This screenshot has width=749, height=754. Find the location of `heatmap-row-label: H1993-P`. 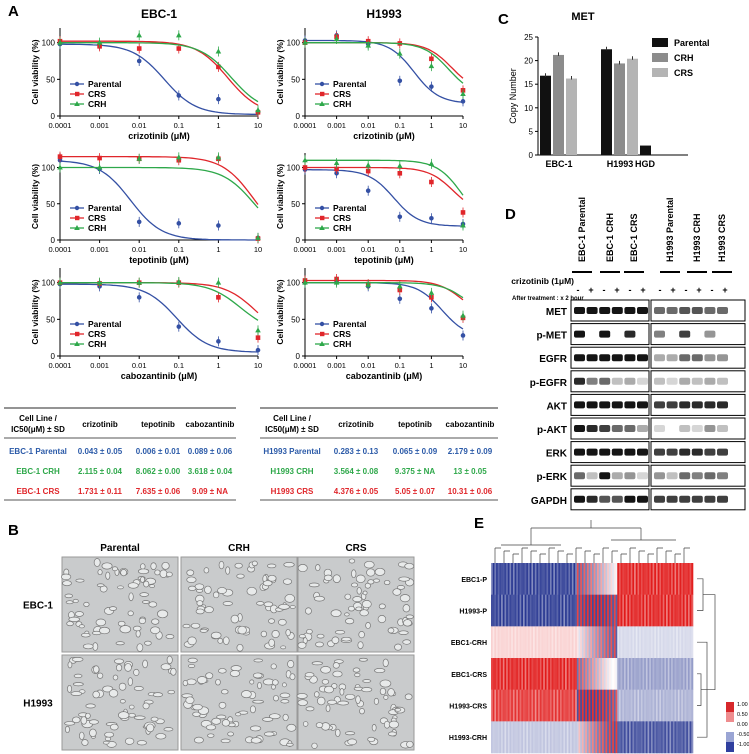

heatmap-row-label: H1993-P is located at coordinates (473, 612).